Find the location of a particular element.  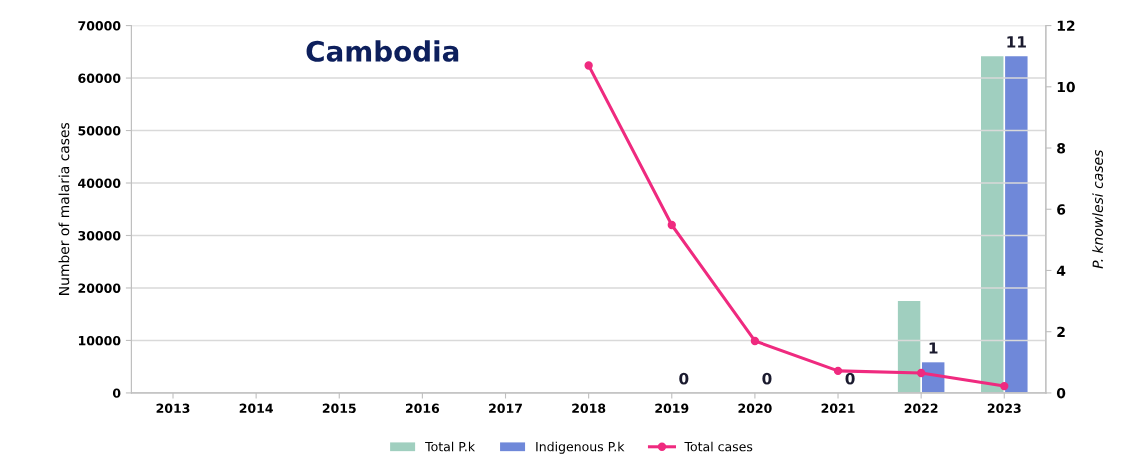

y-axis-title: Number of malaria cases is located at coordinates (64, 208).